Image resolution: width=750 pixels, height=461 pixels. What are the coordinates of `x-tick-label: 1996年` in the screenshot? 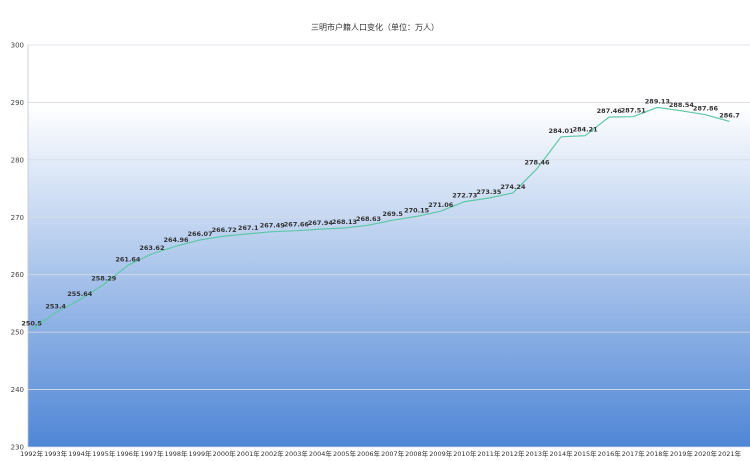 It's located at (128, 453).